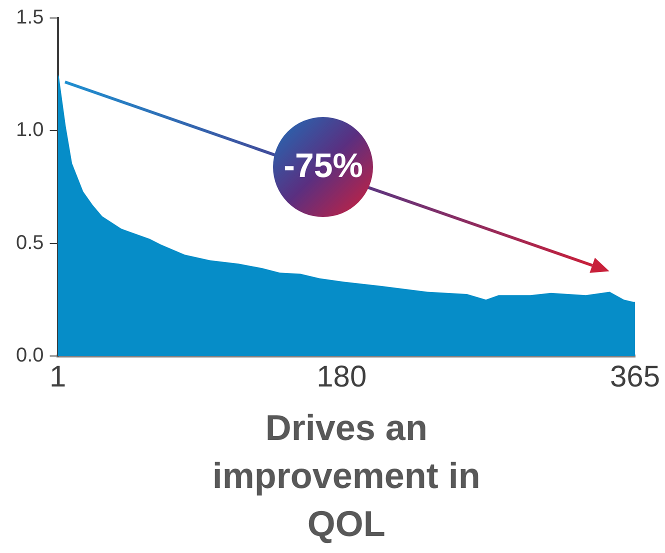 This screenshot has height=553, width=665. What do you see at coordinates (346, 476) in the screenshot?
I see `x-axis-title: Drives an improvement in QOL` at bounding box center [346, 476].